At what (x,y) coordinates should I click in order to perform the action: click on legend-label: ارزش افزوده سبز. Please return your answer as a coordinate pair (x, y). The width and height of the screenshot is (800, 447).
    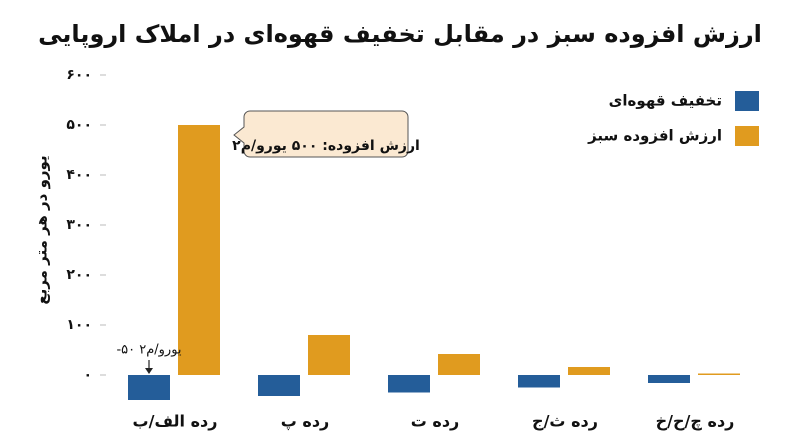
    Looking at the image, I should click on (654, 136).